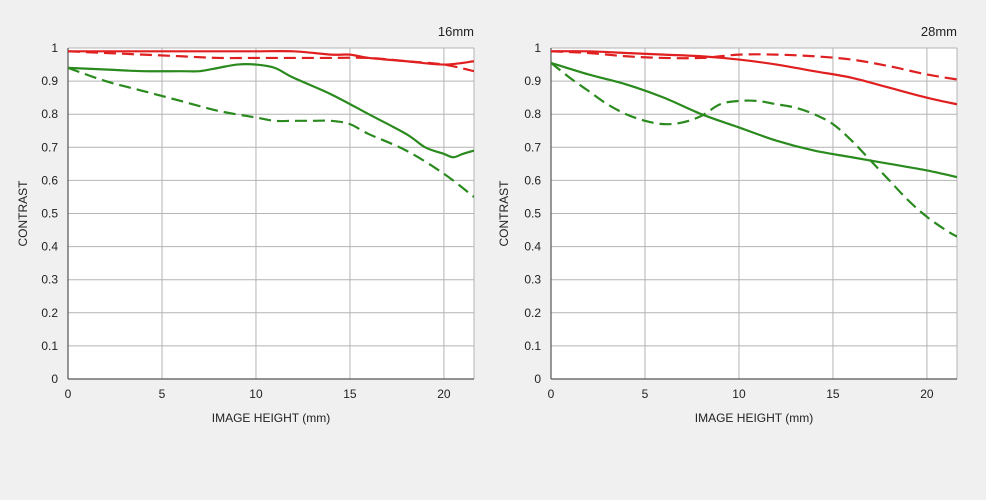 This screenshot has width=986, height=500. What do you see at coordinates (456, 31) in the screenshot?
I see `chart-title: 16mm` at bounding box center [456, 31].